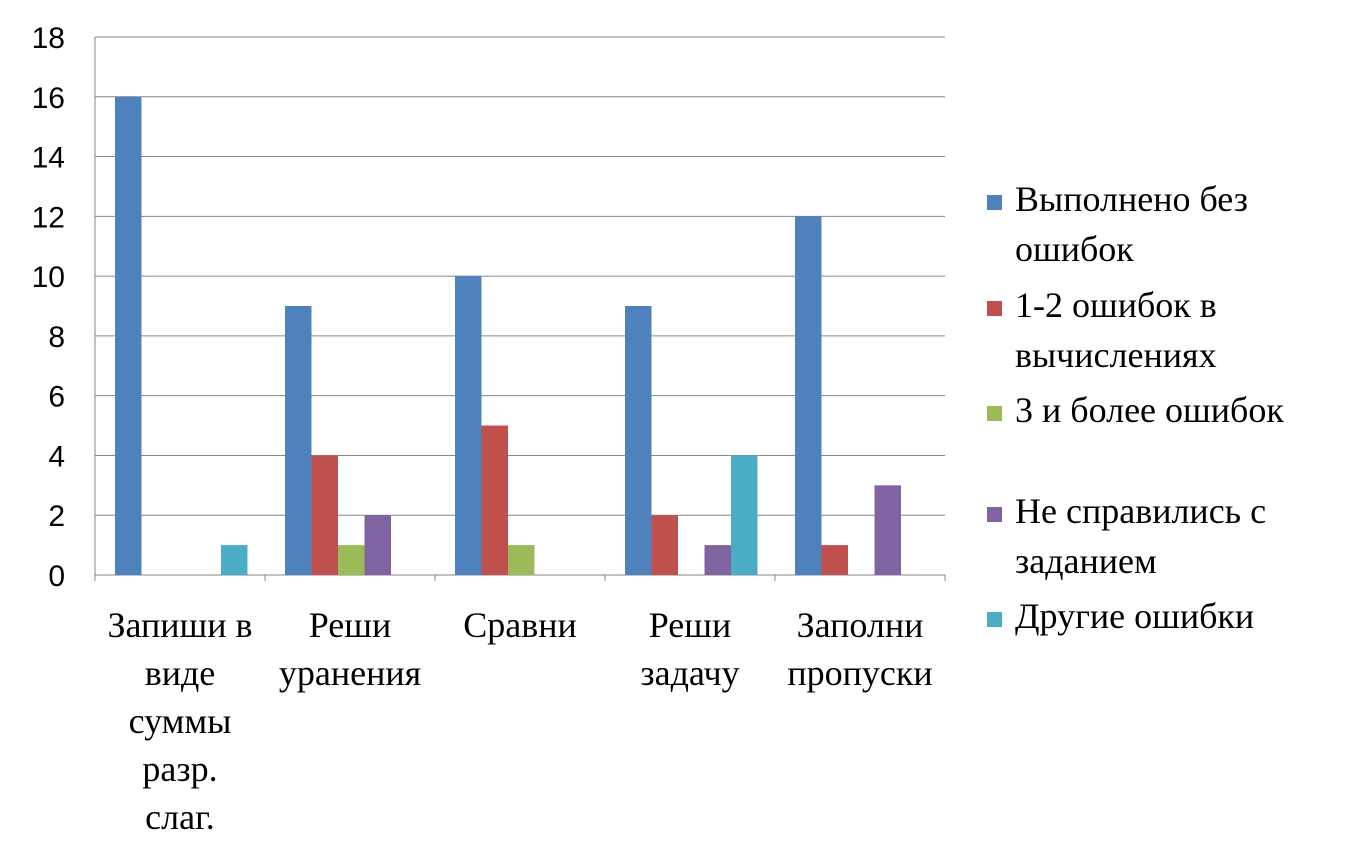  What do you see at coordinates (56, 337) in the screenshot?
I see `y-tick-label: 8` at bounding box center [56, 337].